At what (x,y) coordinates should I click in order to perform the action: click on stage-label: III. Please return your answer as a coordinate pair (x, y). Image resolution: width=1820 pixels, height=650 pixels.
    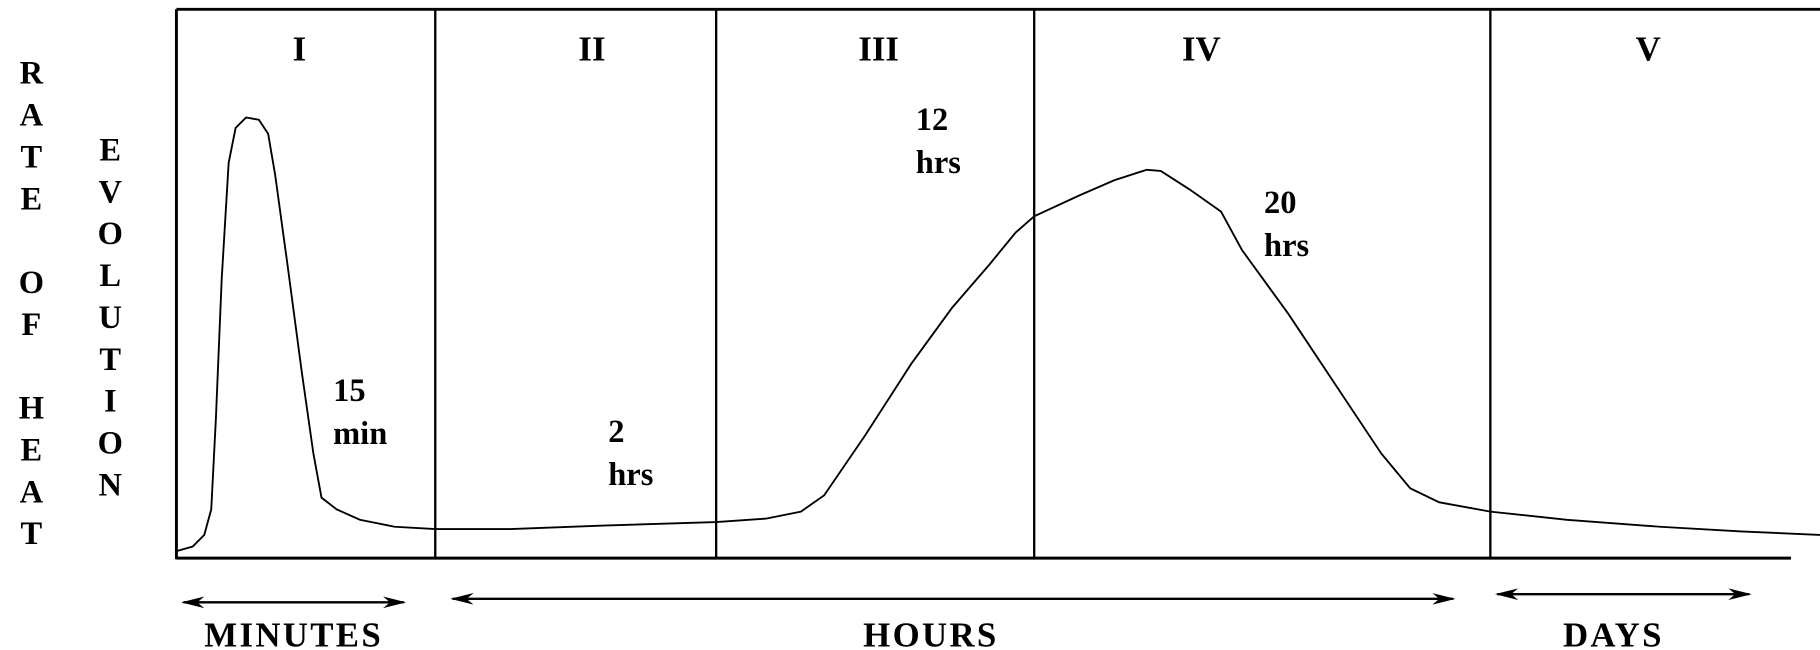
    Looking at the image, I should click on (878, 48).